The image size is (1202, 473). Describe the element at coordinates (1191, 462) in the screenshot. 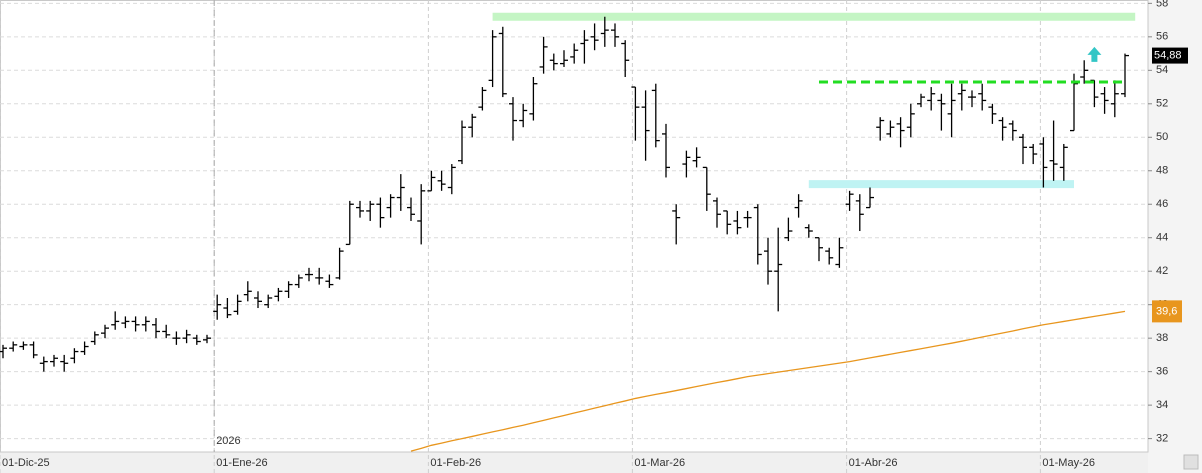

I see `corner-icon` at that location.